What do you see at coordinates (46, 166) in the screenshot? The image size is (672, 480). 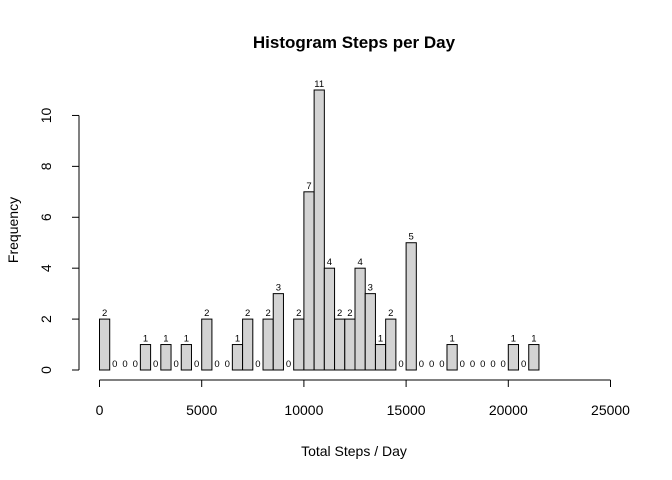 I see `y-tick-label: 8` at bounding box center [46, 166].